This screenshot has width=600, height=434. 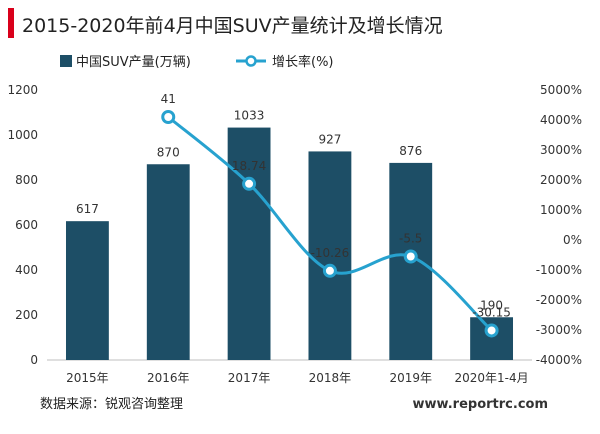 I want to click on right-tick-label: -1000%, so click(x=559, y=270).